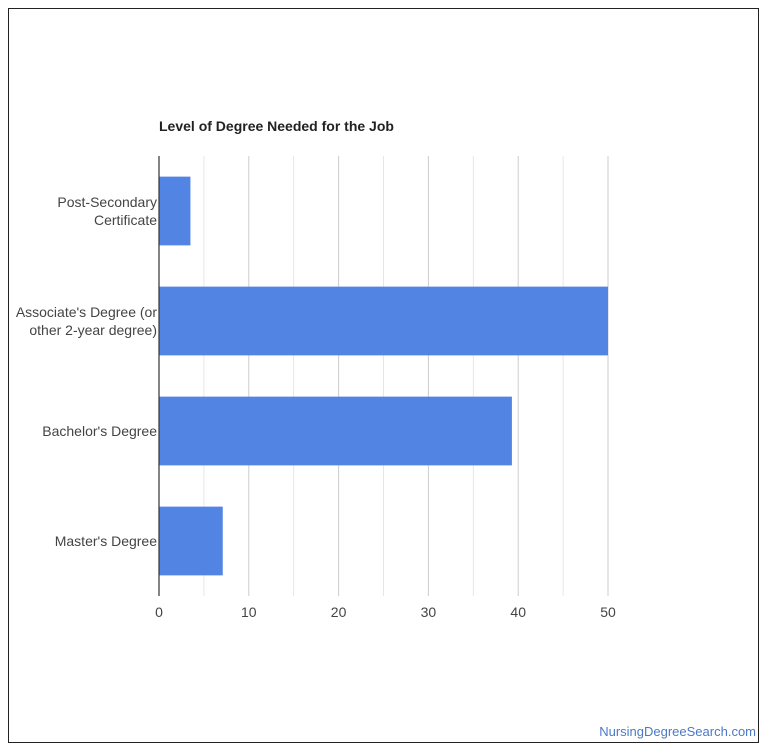  What do you see at coordinates (429, 612) in the screenshot?
I see `x-tick-label: 30` at bounding box center [429, 612].